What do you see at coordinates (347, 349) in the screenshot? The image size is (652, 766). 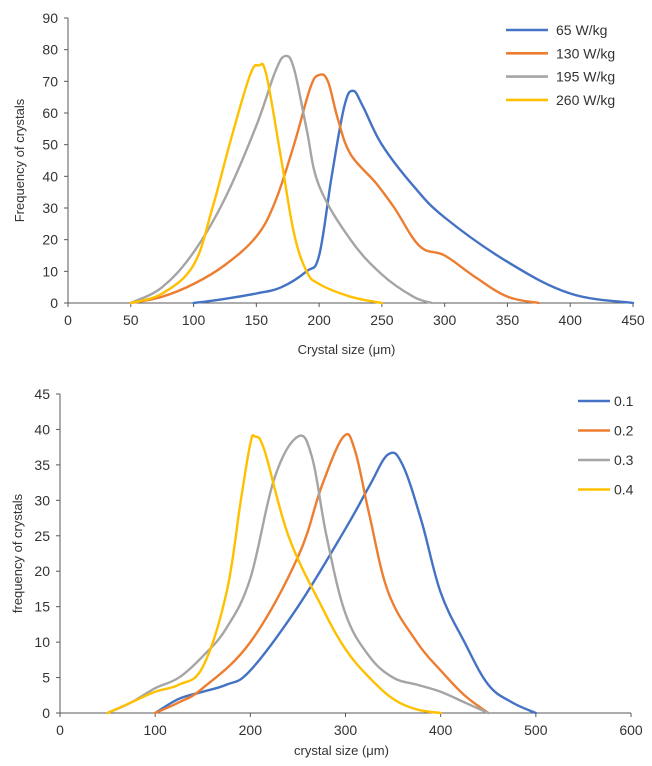 I see `x-axis-title: Crystal size (μm)` at bounding box center [347, 349].